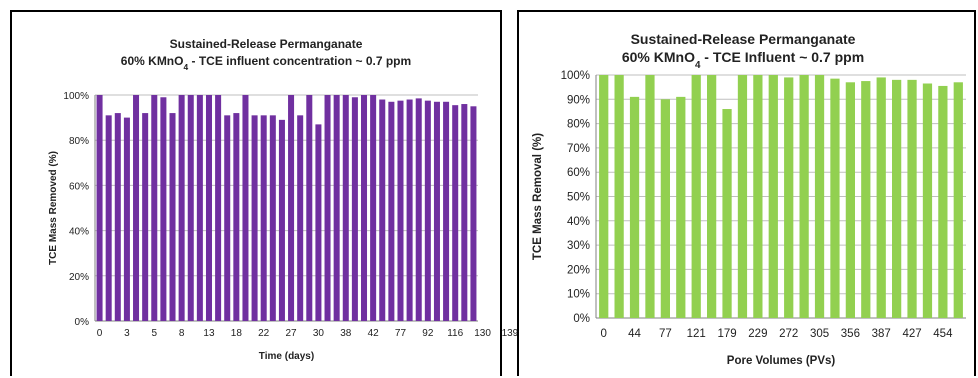  Describe the element at coordinates (781, 361) in the screenshot. I see `x-axis-title: Pore Volumes (PVs)` at that location.